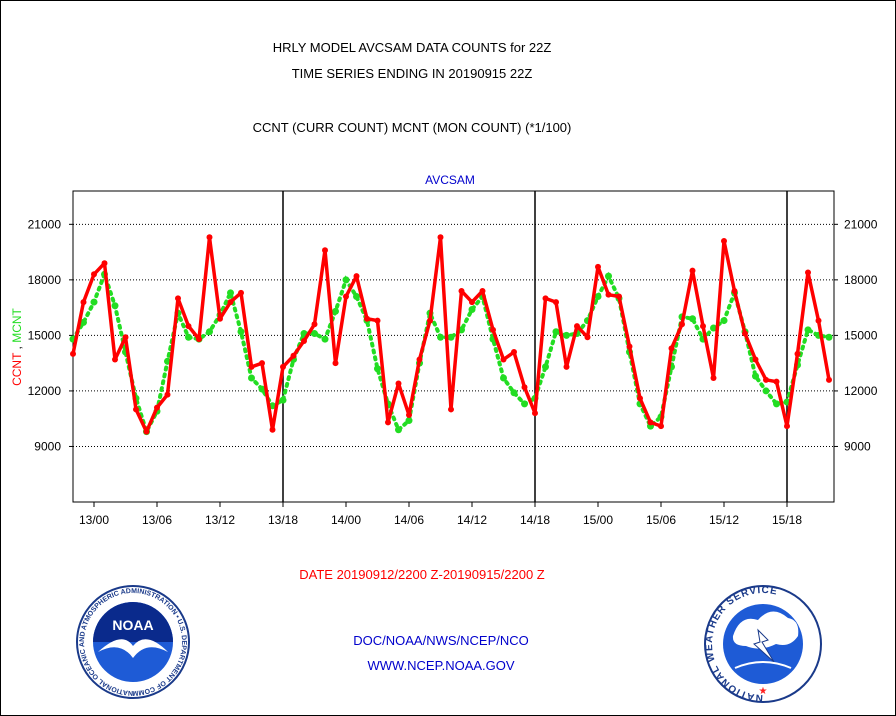  Describe the element at coordinates (765, 630) in the screenshot. I see `nws-cloud-icon` at that location.